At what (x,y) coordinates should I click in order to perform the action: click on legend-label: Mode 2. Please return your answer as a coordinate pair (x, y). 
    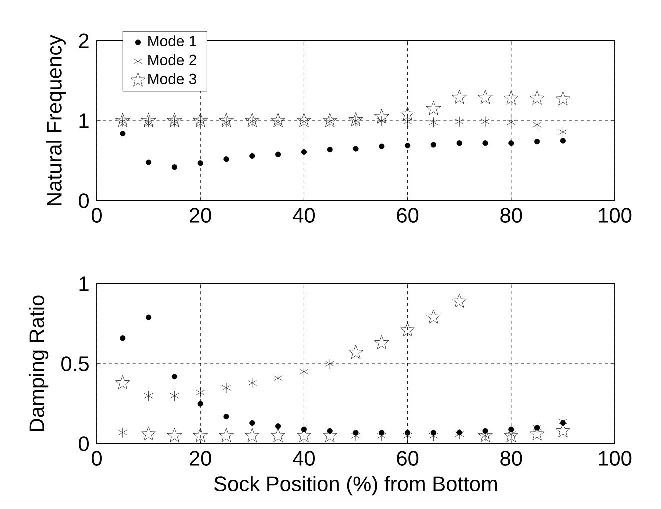
    Looking at the image, I should click on (172, 60).